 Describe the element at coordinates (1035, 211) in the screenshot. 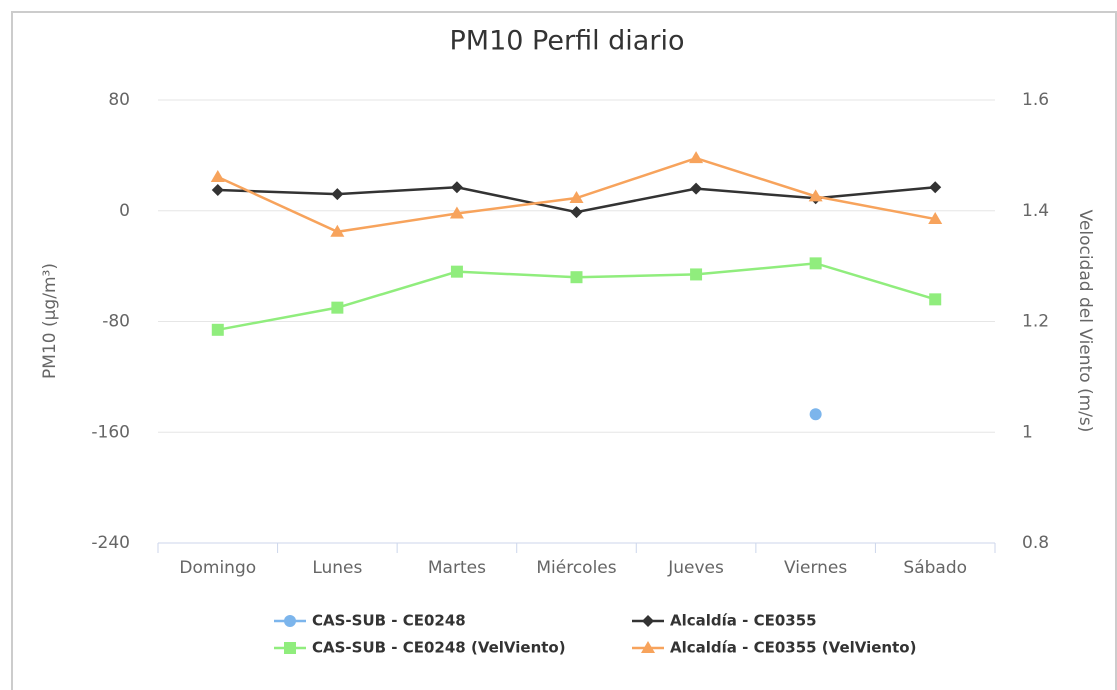

I see `y2-tick-label: 1.4` at that location.